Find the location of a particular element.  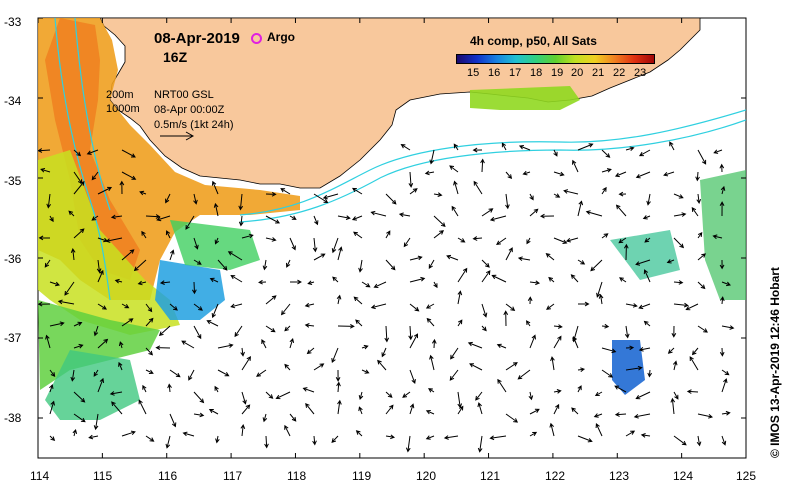

y-tick-label: -33 is located at coordinates (13, 22).